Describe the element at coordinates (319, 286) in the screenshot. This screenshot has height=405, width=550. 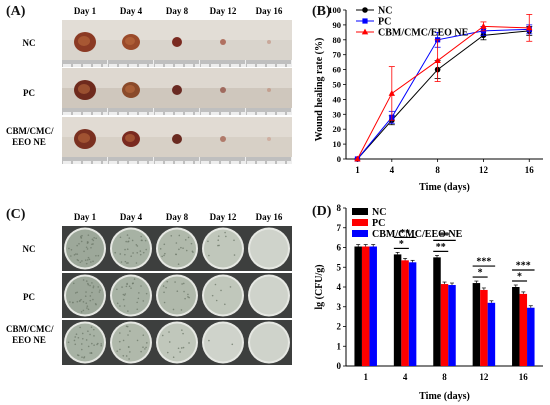
I see `y-axis-label: lg (CFU/g)` at that location.